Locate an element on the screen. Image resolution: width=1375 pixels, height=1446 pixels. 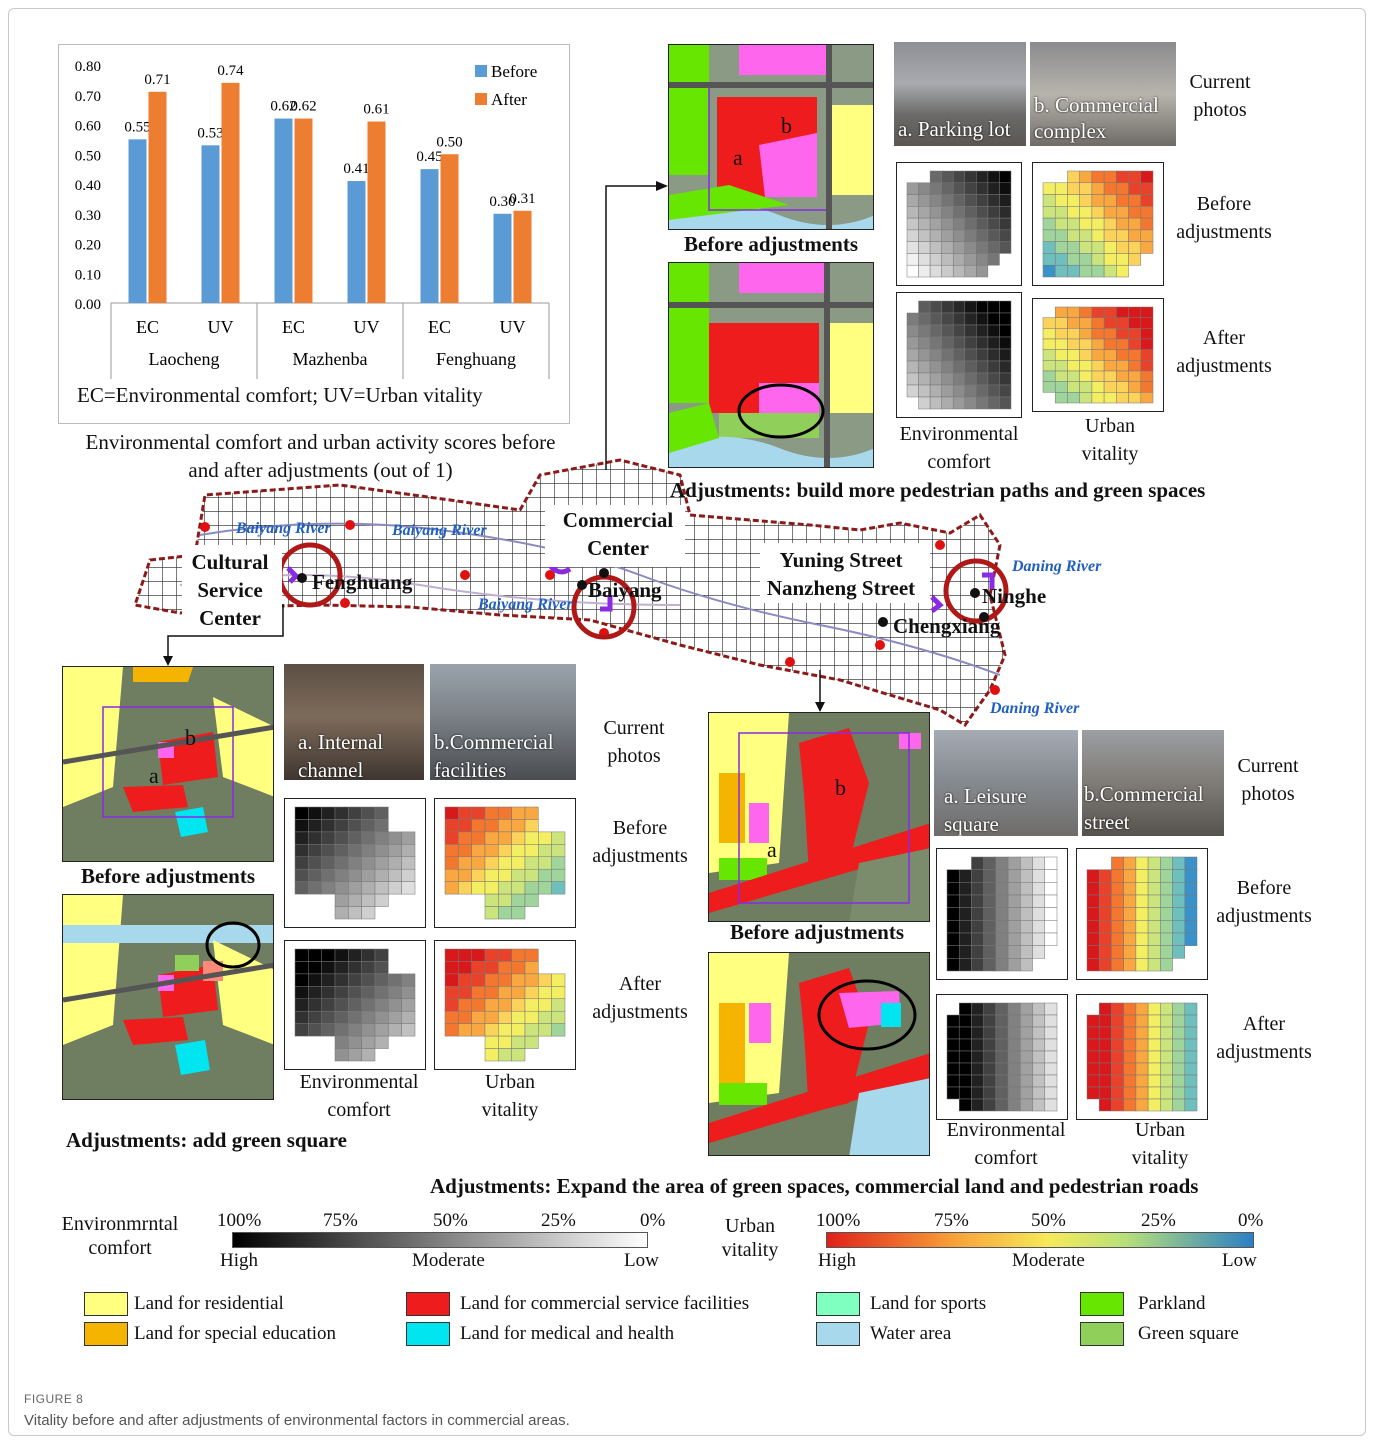
right-ec-after is located at coordinates (1002, 1057).